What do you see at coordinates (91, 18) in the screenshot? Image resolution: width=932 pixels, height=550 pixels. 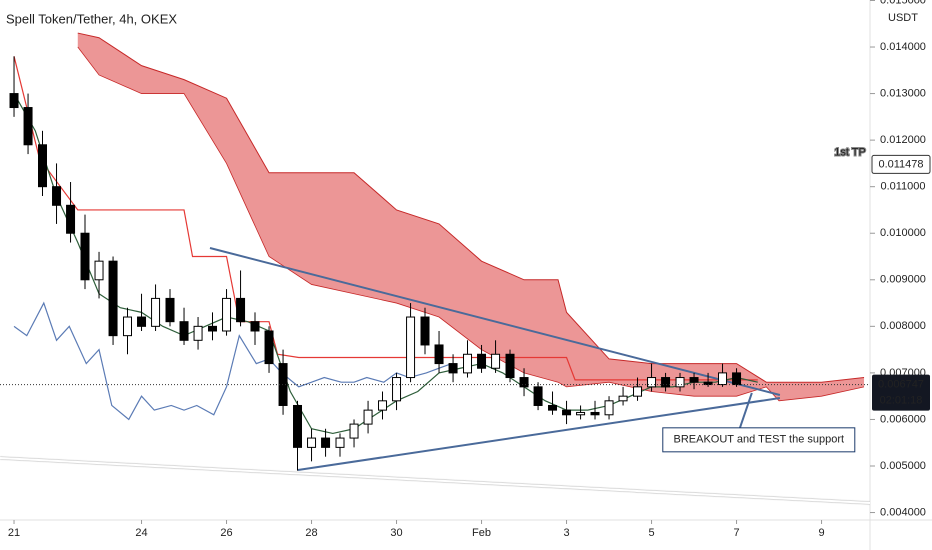 I see `chart-title: Spell Token/Tether, 4h, OKEX` at bounding box center [91, 18].